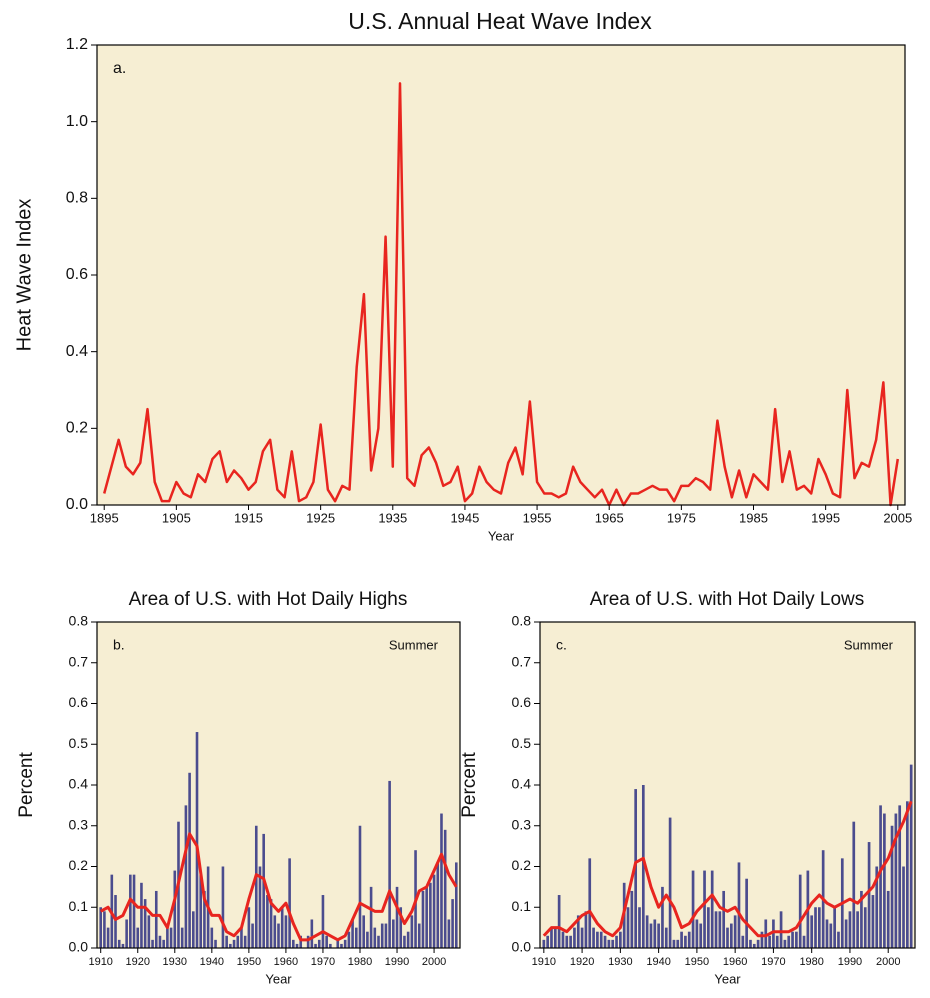 The width and height of the screenshot is (930, 998). What do you see at coordinates (104, 517) in the screenshot?
I see `x-tick-label: 1895` at bounding box center [104, 517].